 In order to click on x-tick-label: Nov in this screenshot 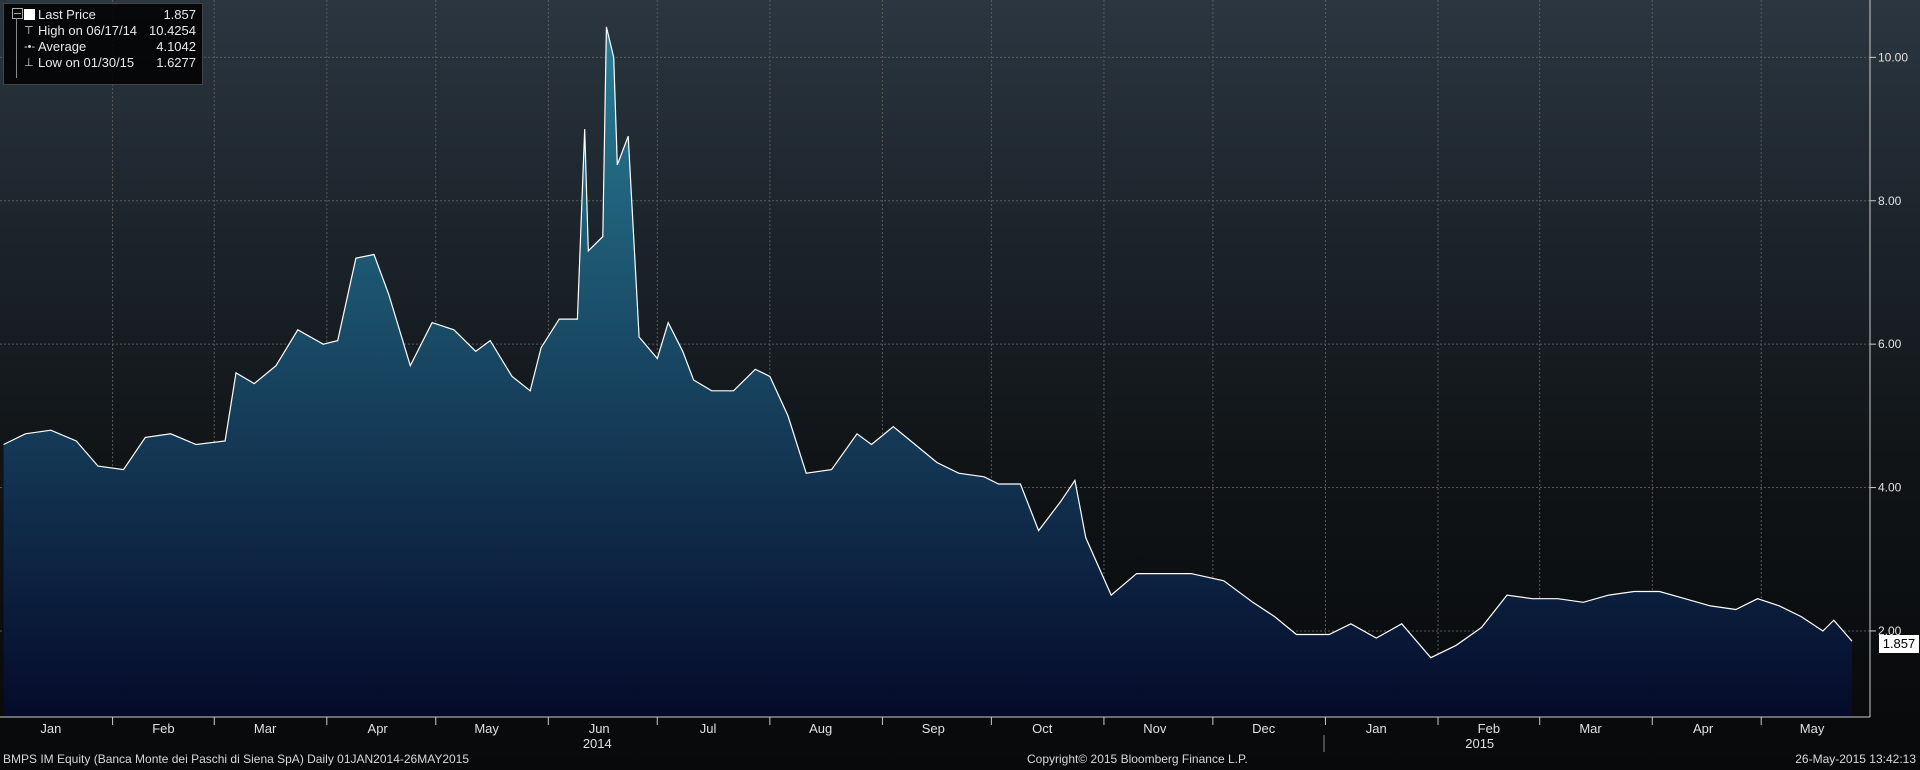, I will do `click(1155, 728)`.